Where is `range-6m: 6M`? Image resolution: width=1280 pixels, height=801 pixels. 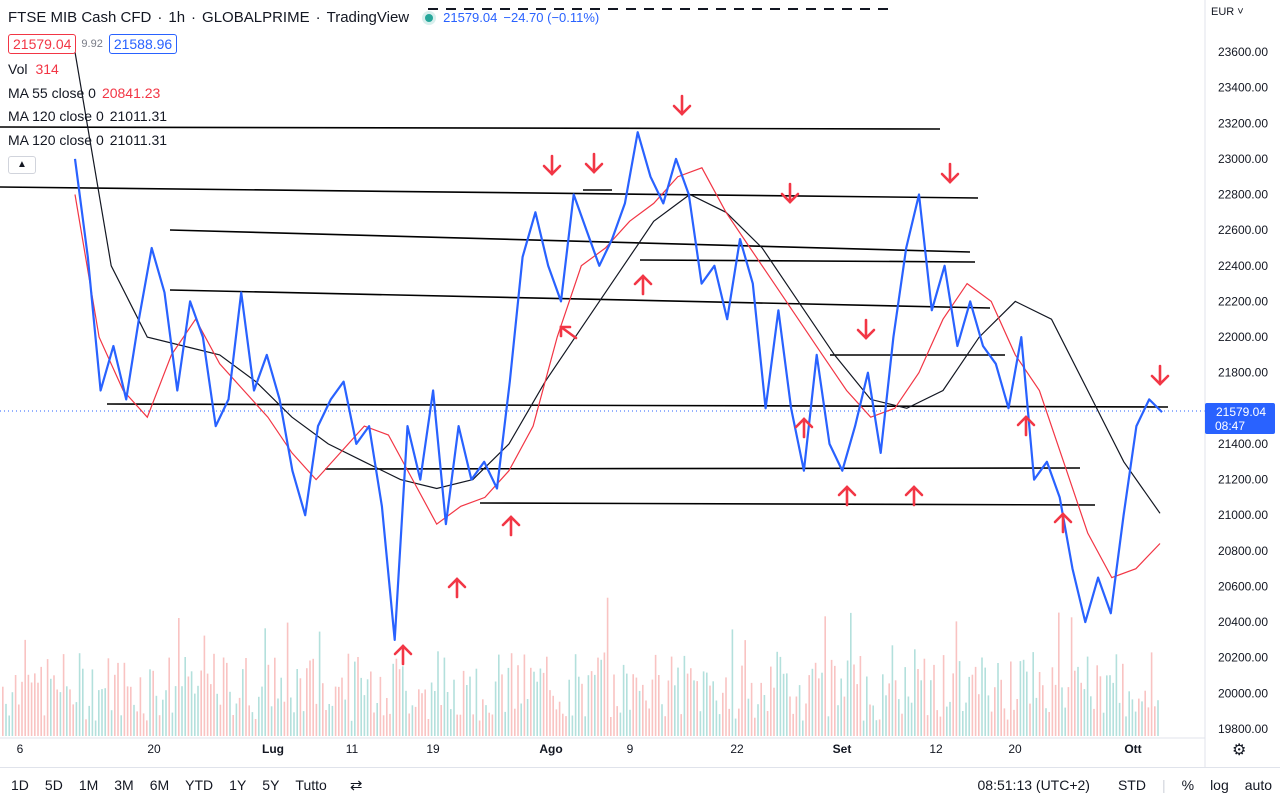 range-6m: 6M is located at coordinates (159, 784).